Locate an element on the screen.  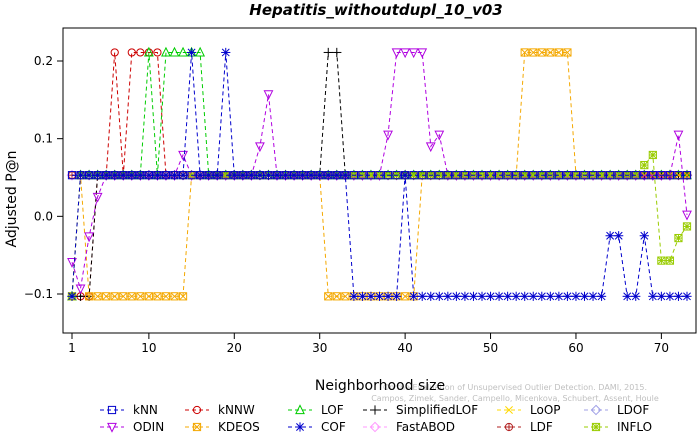
legend-marker-ldf is located at coordinates (509, 427).